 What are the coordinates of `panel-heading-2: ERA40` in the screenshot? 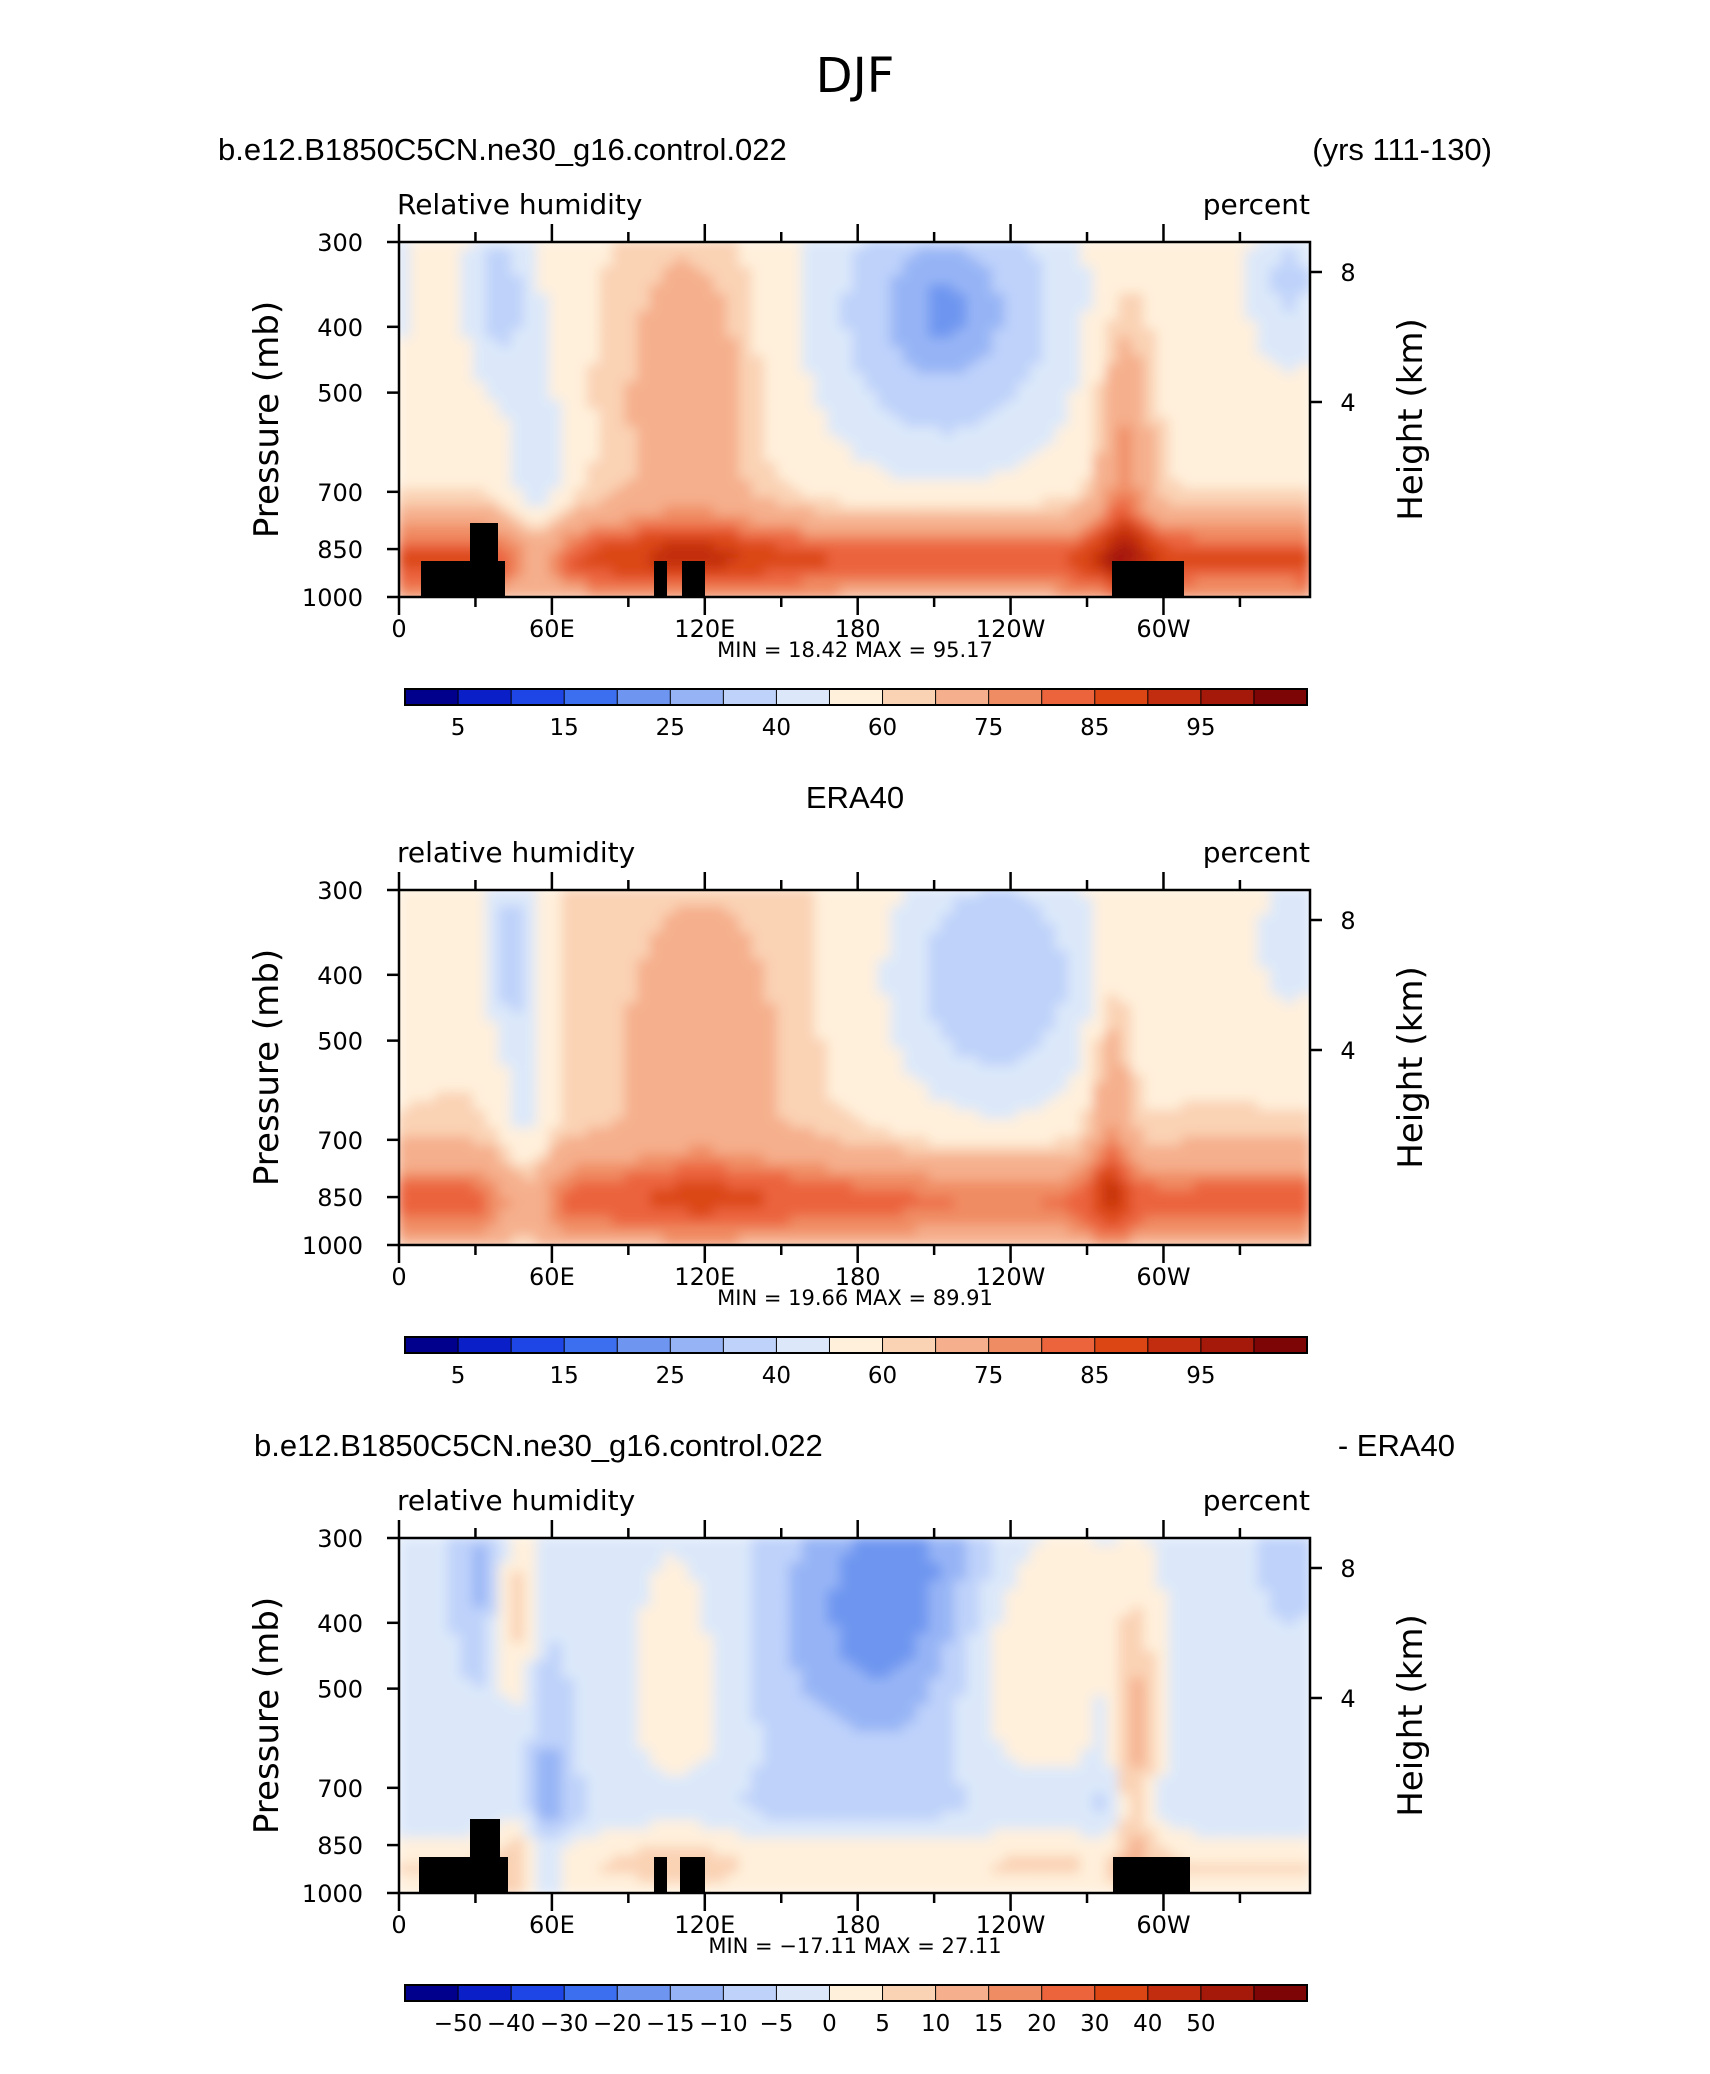 It's located at (855, 797).